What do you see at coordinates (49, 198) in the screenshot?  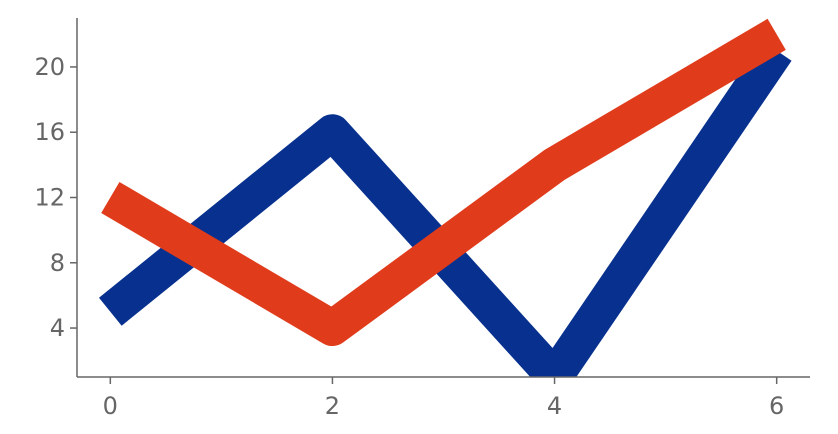 I see `y-tick-label: 12` at bounding box center [49, 198].